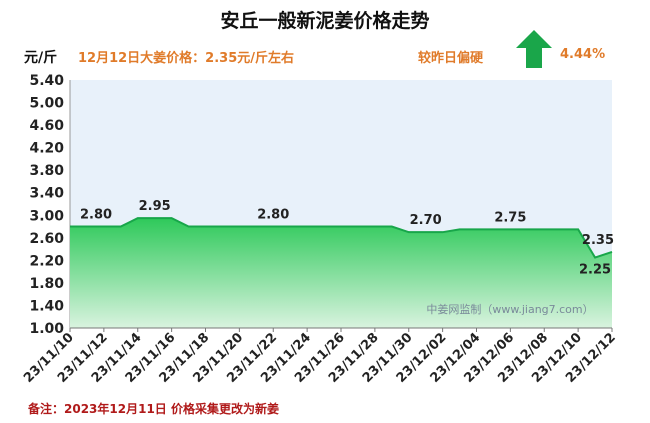 The height and width of the screenshot is (423, 650). I want to click on watermark: 中姜网监制（www.jiang7.com）, so click(509, 309).